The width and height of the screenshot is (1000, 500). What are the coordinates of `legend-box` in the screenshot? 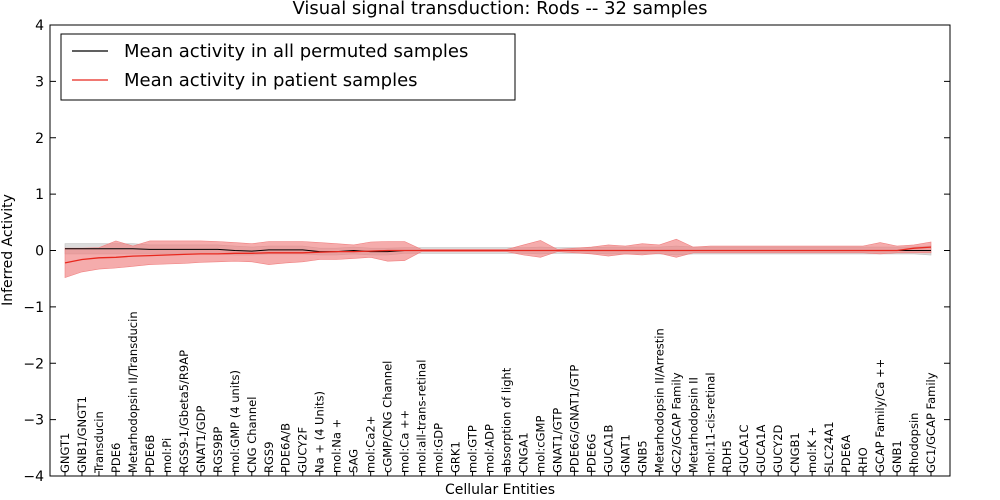 It's located at (288, 67).